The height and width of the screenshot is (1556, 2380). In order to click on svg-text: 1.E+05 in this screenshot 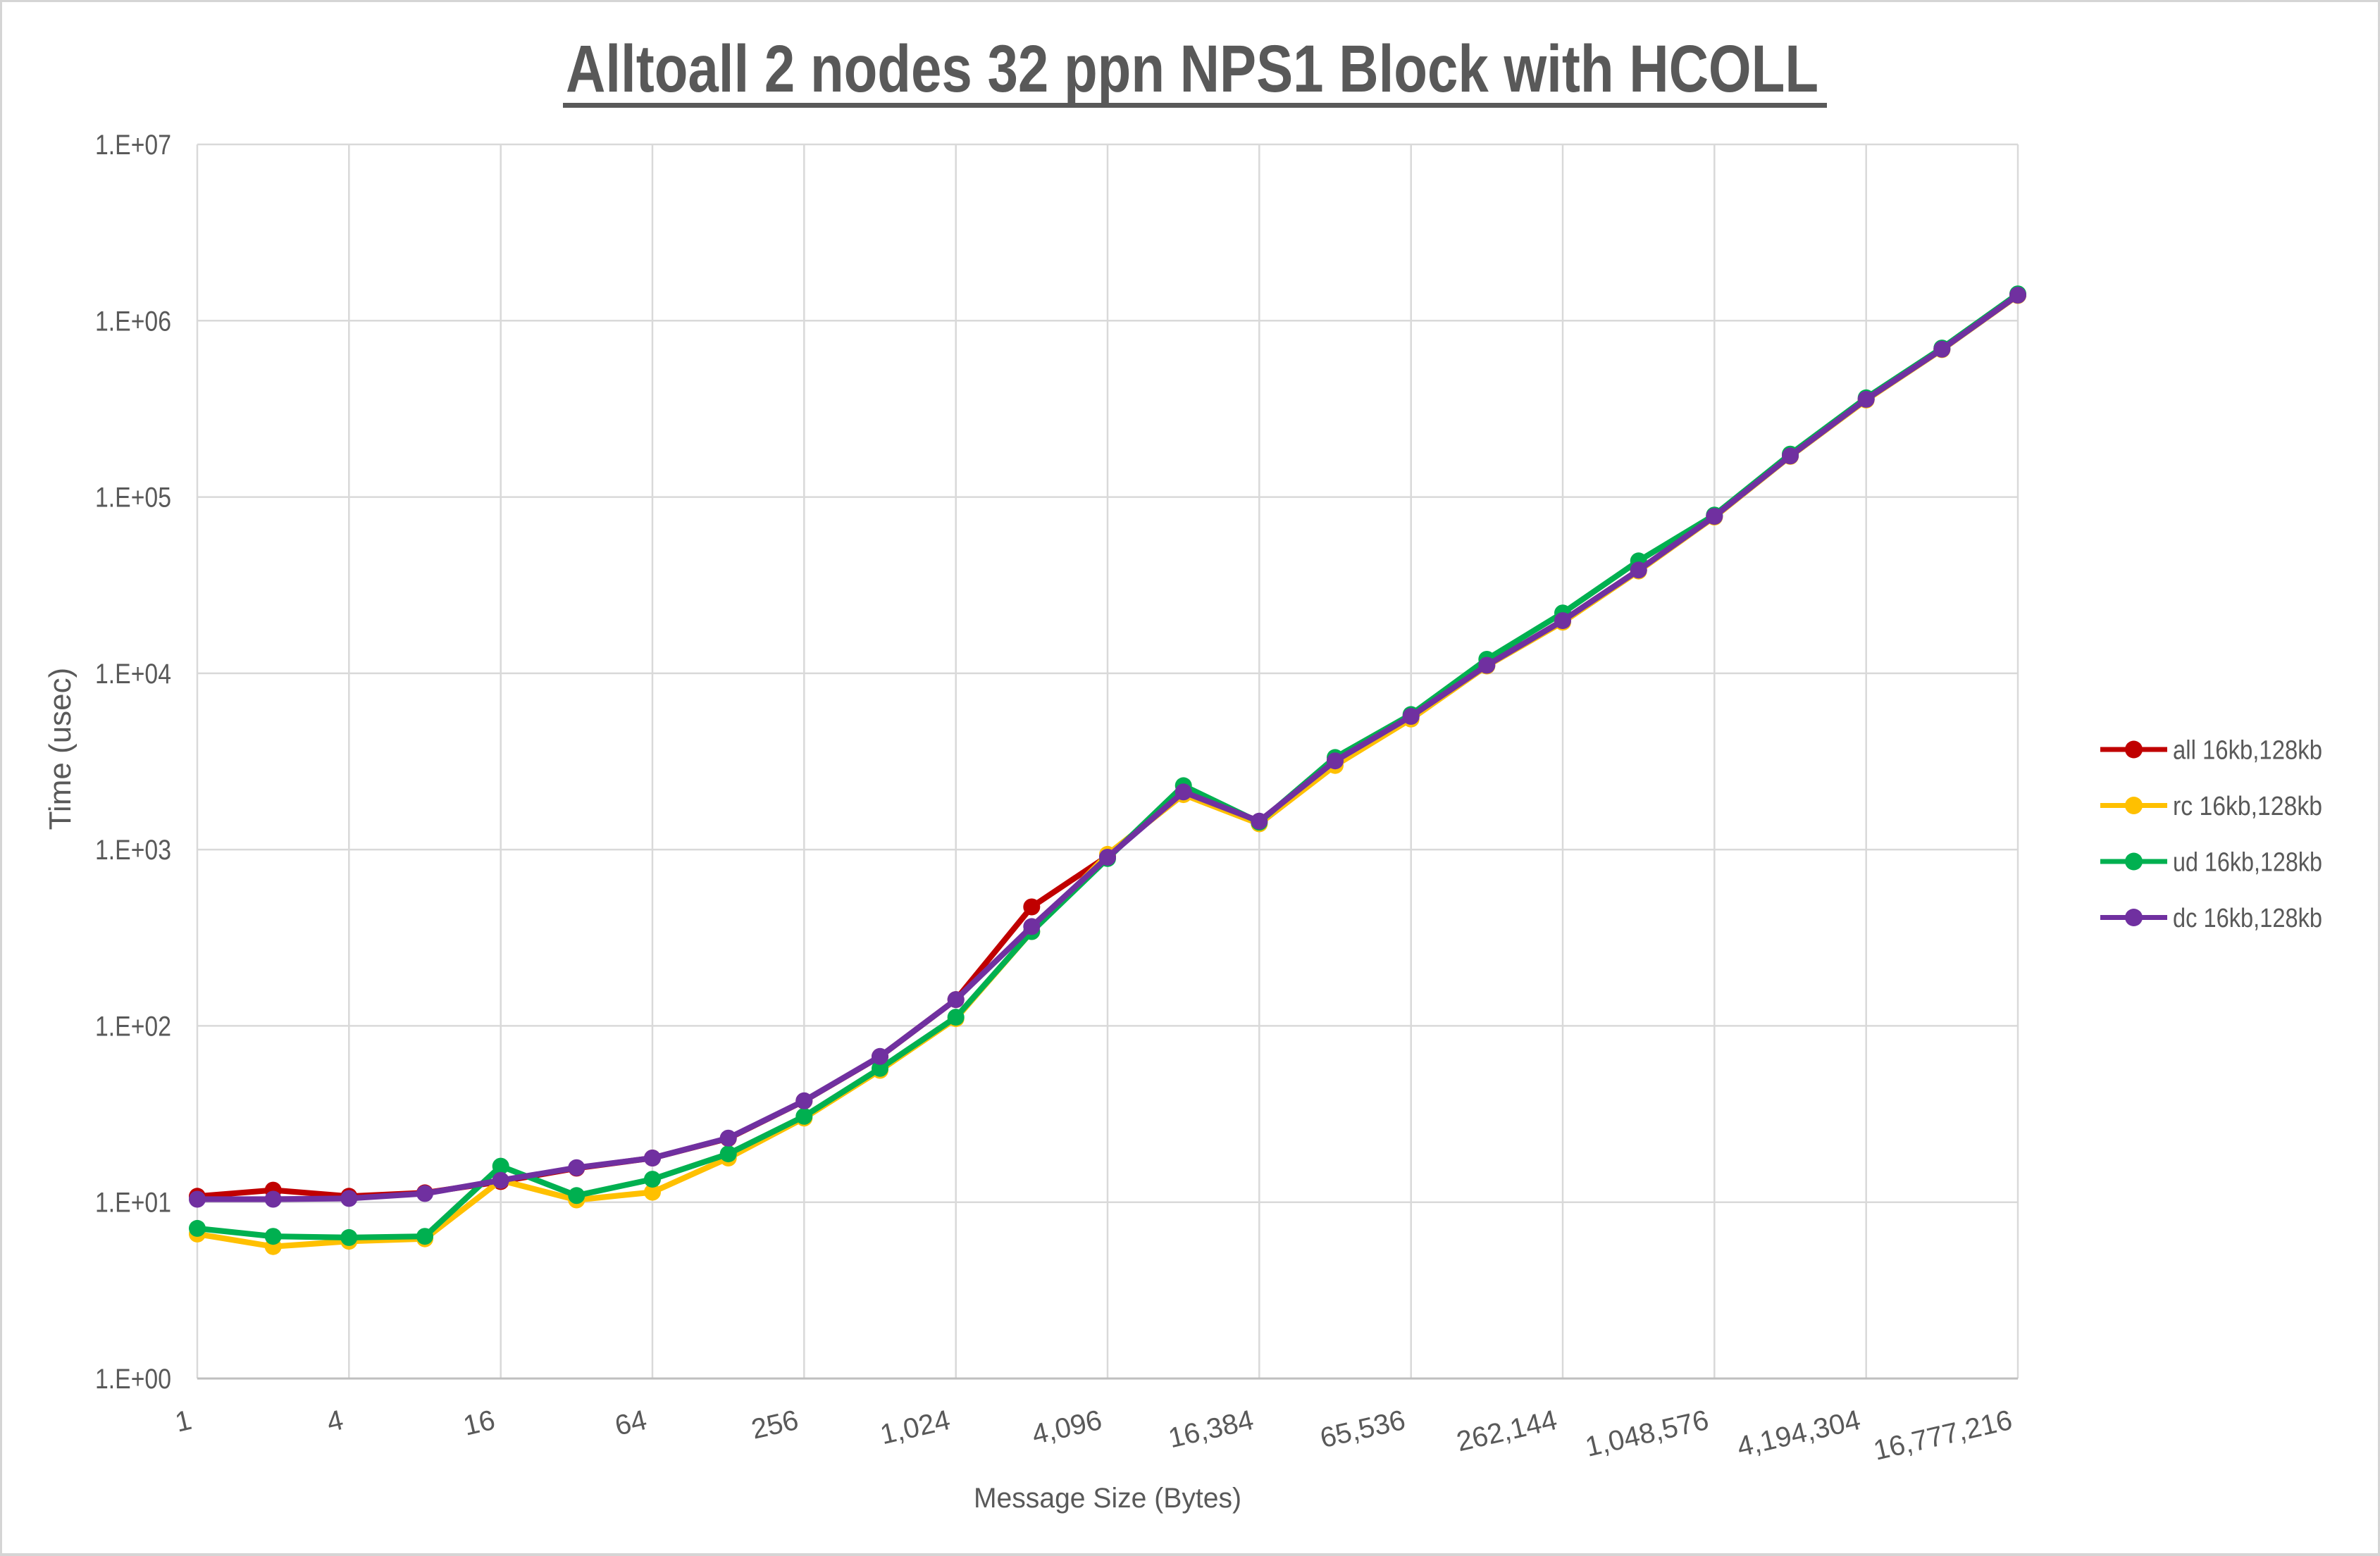, I will do `click(133, 498)`.